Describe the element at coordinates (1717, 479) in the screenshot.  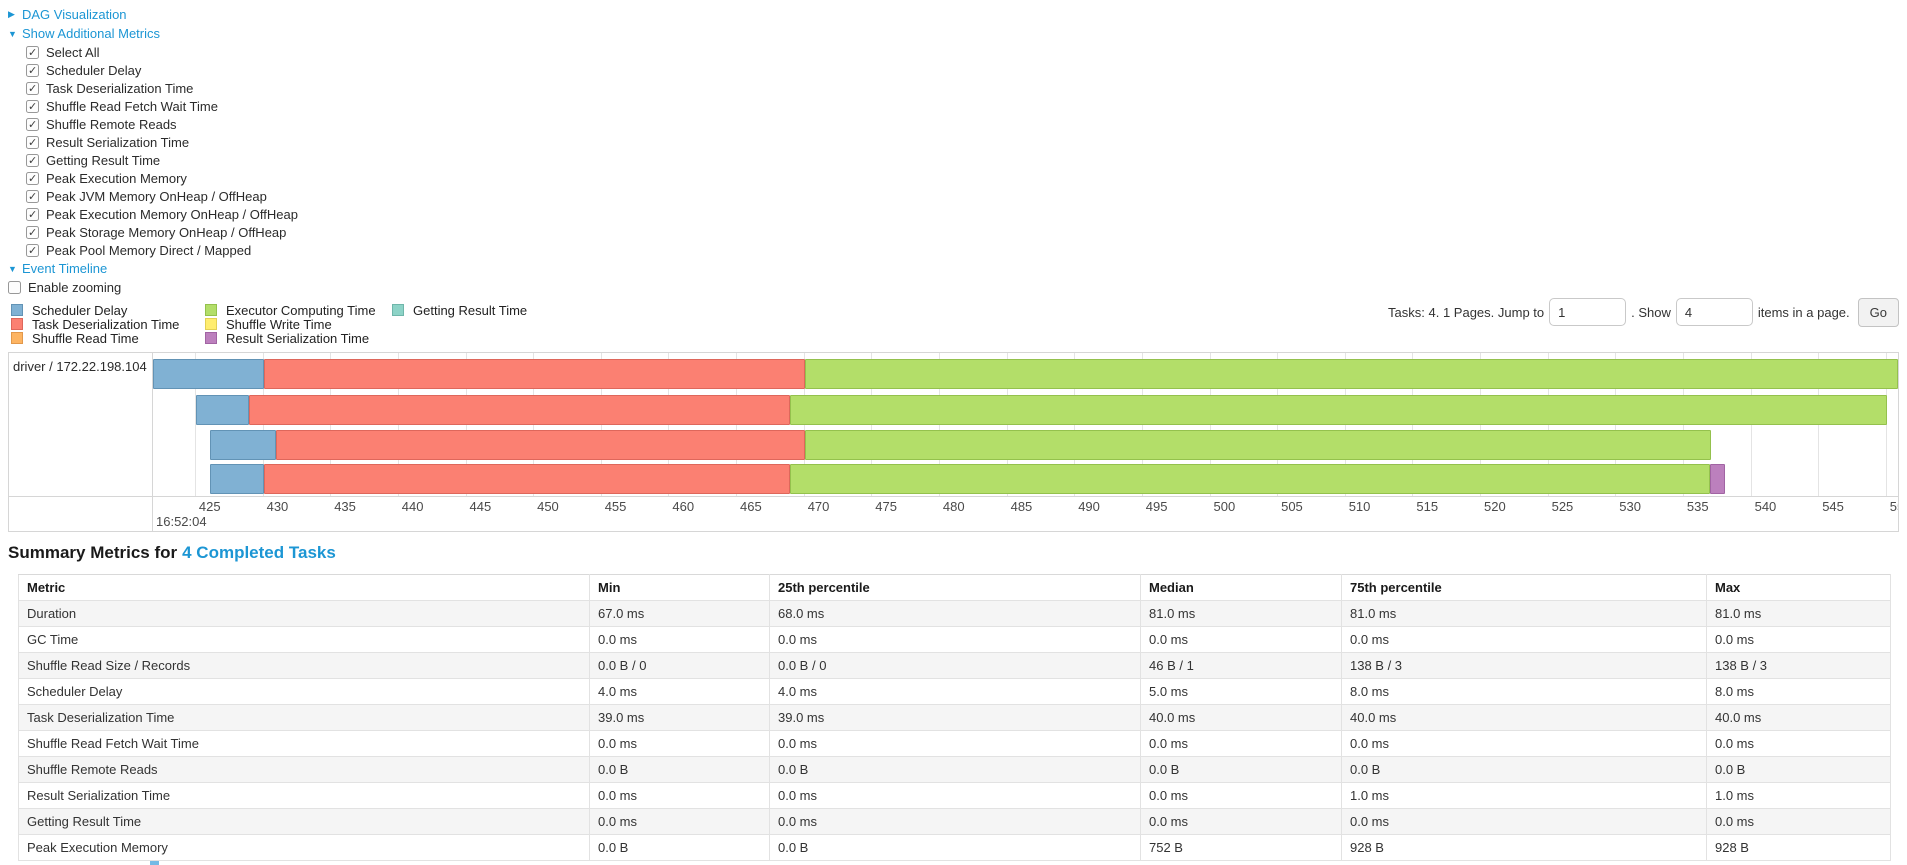
I see `task-bar-segment-result_serialization` at that location.